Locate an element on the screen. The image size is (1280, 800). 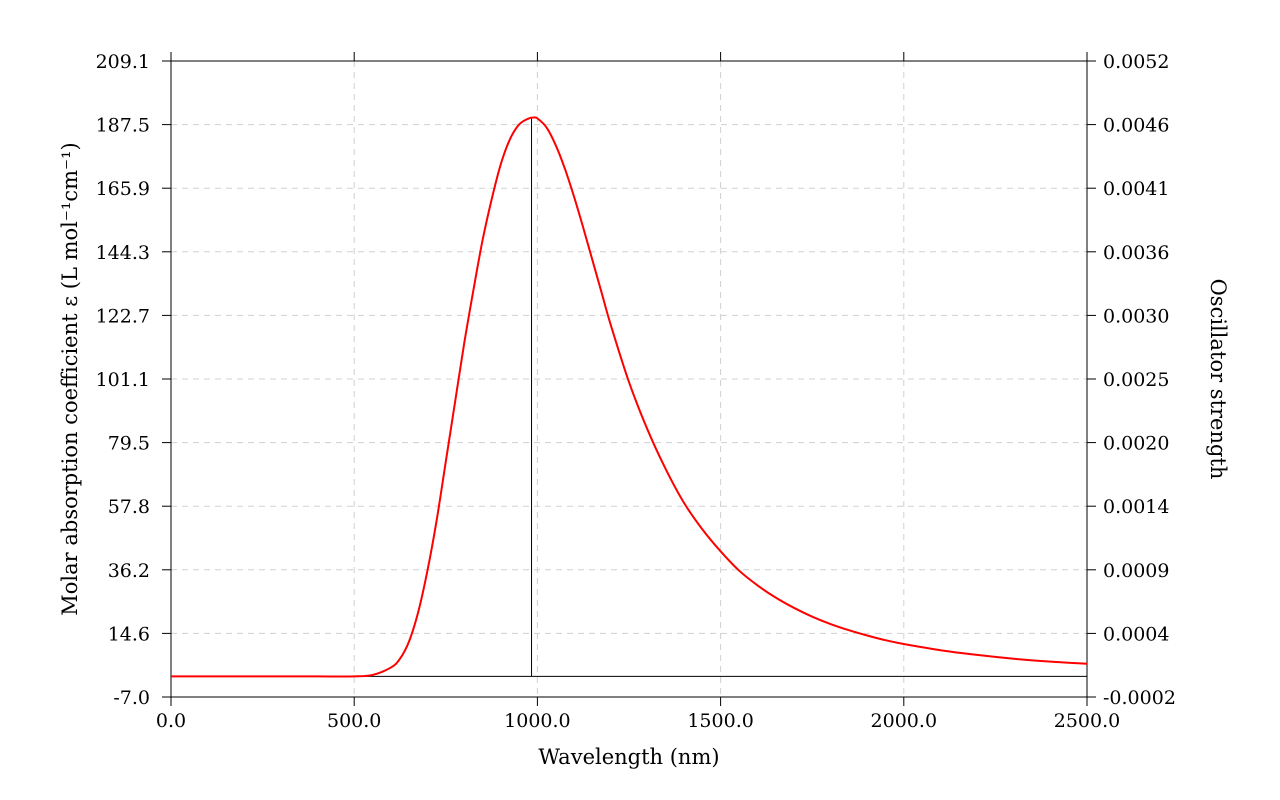
x-axis-title: Wavelength (nm) is located at coordinates (628, 757).